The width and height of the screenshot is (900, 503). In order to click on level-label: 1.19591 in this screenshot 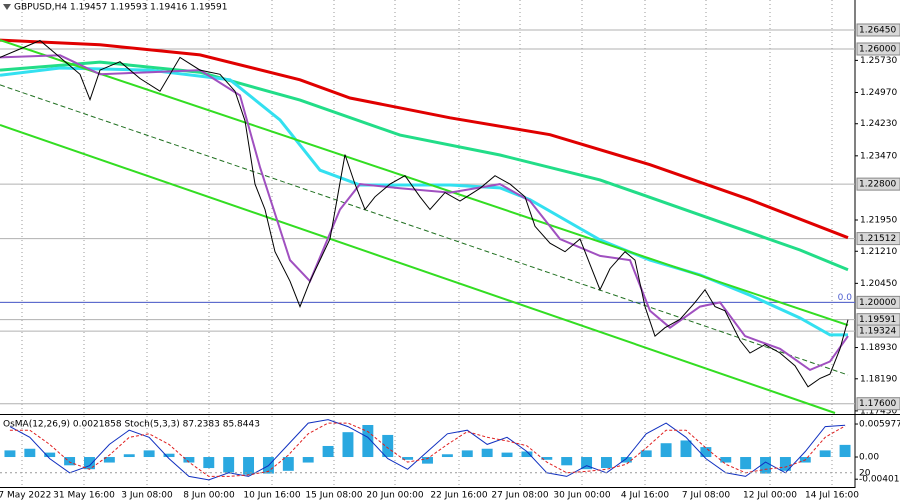, I will do `click(877, 320)`.